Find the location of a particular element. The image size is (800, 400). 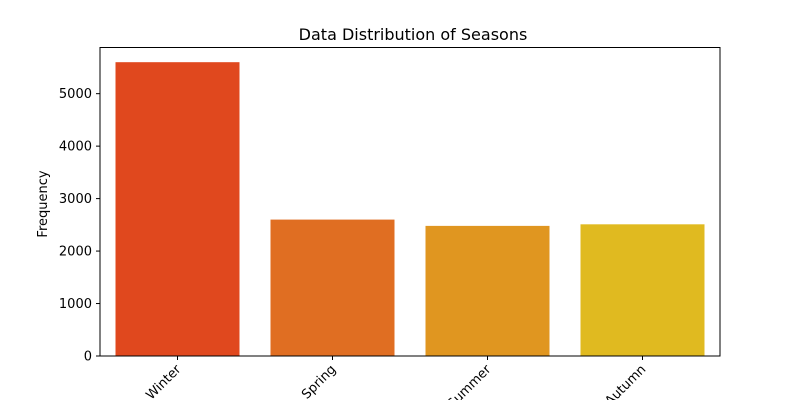

bar-winter is located at coordinates (177, 209).